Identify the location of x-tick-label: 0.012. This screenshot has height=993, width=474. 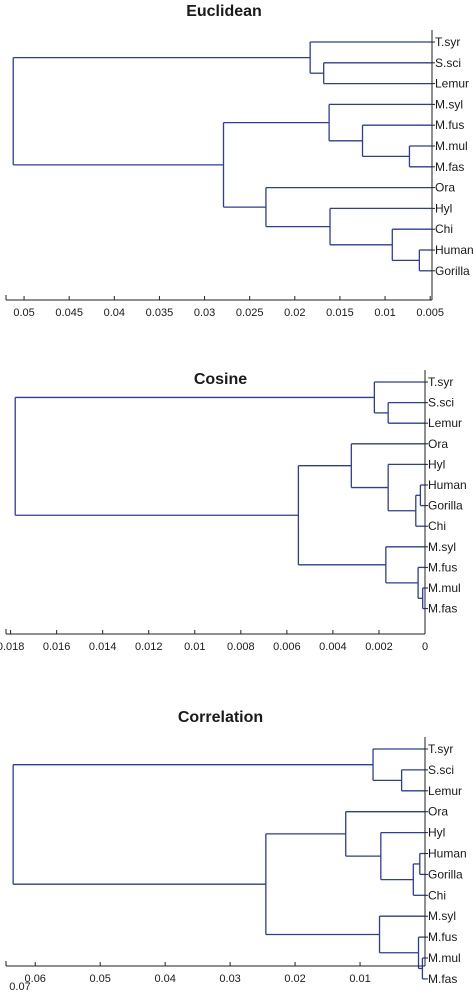
(149, 647).